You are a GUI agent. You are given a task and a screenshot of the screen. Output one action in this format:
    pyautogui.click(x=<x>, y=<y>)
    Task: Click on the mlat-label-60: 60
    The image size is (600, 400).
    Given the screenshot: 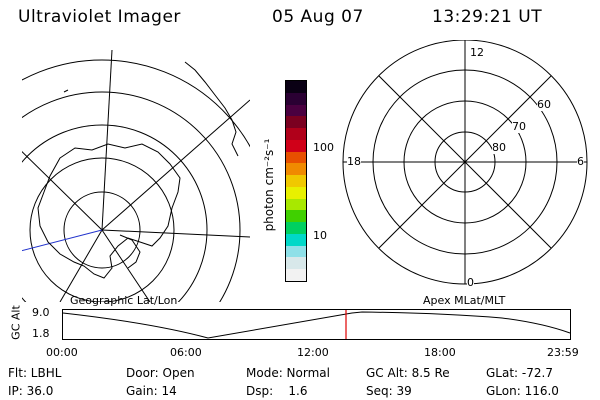 What is the action you would take?
    pyautogui.click(x=544, y=104)
    